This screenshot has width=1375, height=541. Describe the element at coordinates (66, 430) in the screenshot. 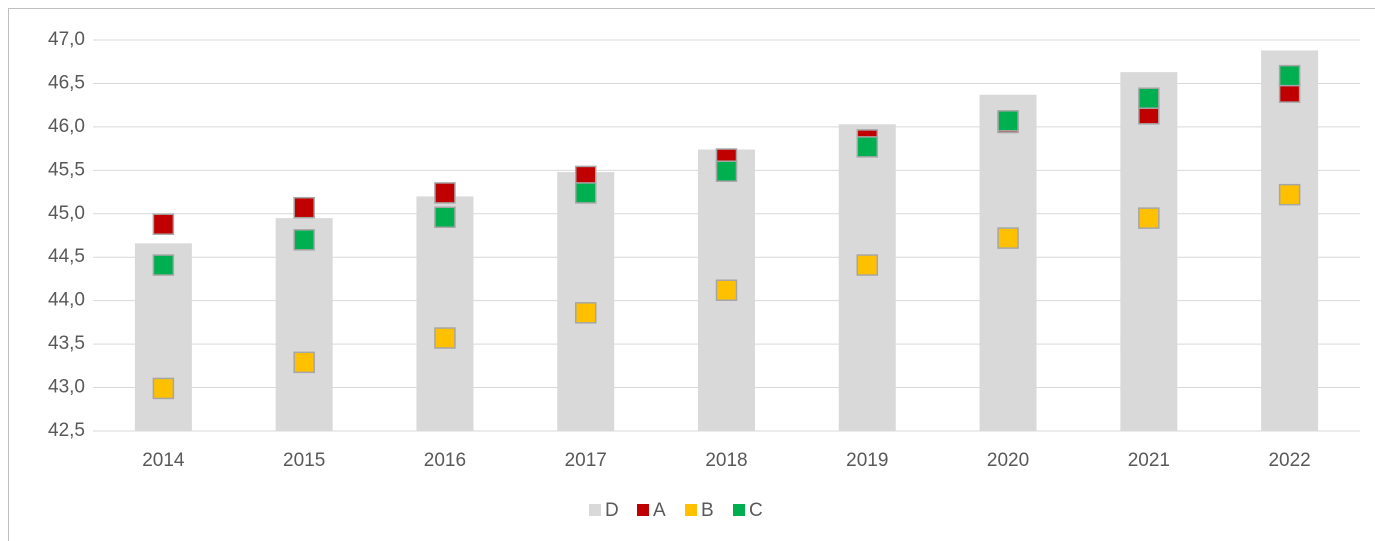

I see `y-tick-label: 42,5` at that location.